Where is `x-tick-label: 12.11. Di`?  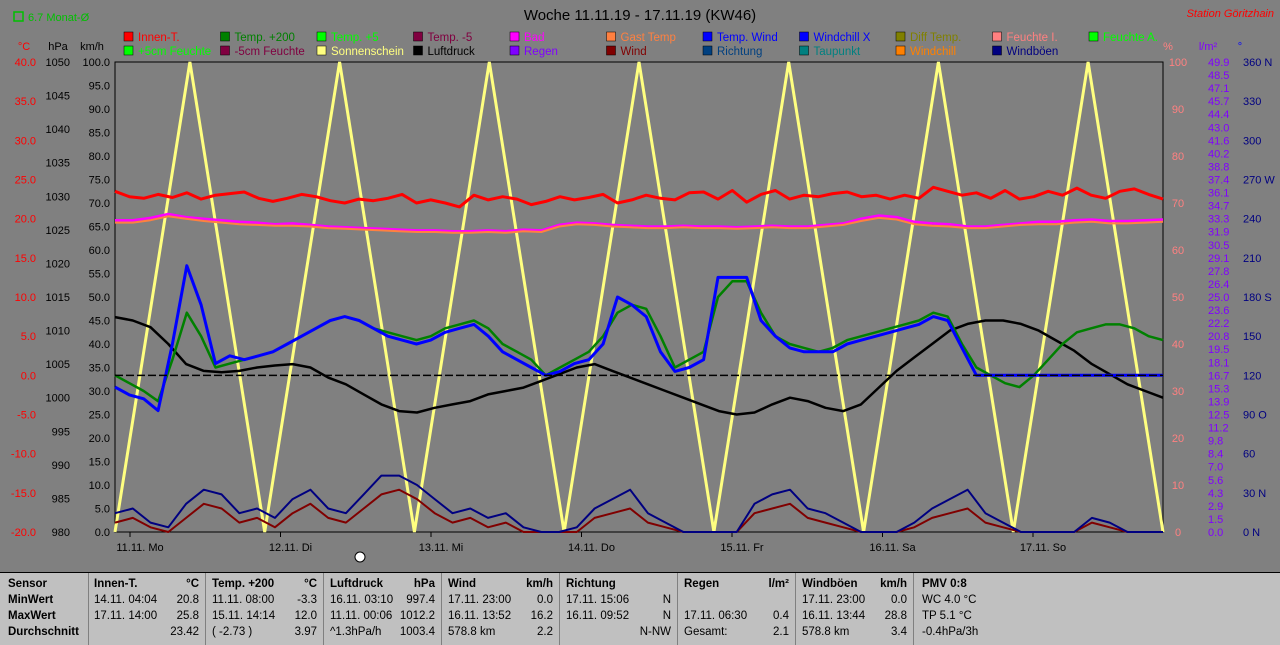
x-tick-label: 12.11. Di is located at coordinates (290, 548).